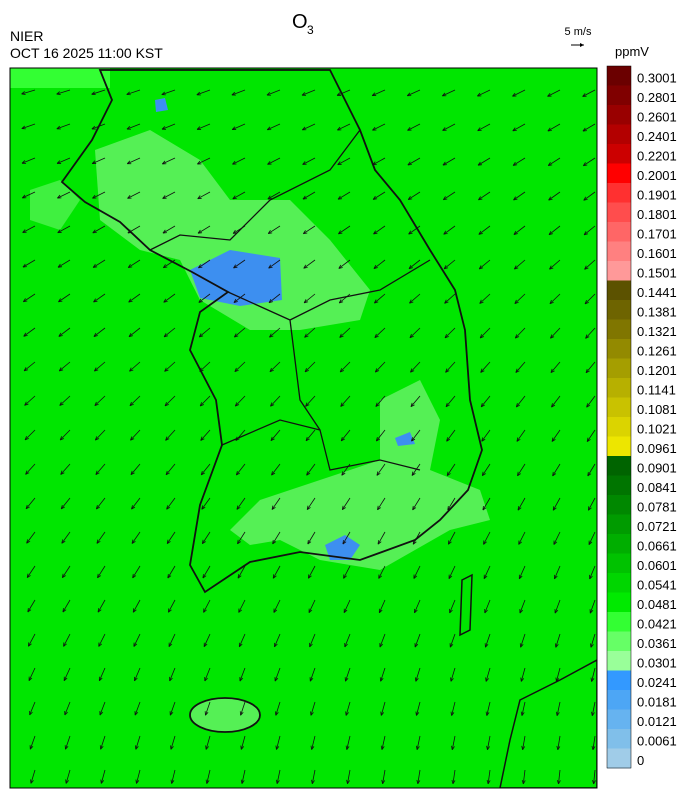 This screenshot has width=692, height=803. What do you see at coordinates (60, 78) in the screenshot?
I see `field-patch` at bounding box center [60, 78].